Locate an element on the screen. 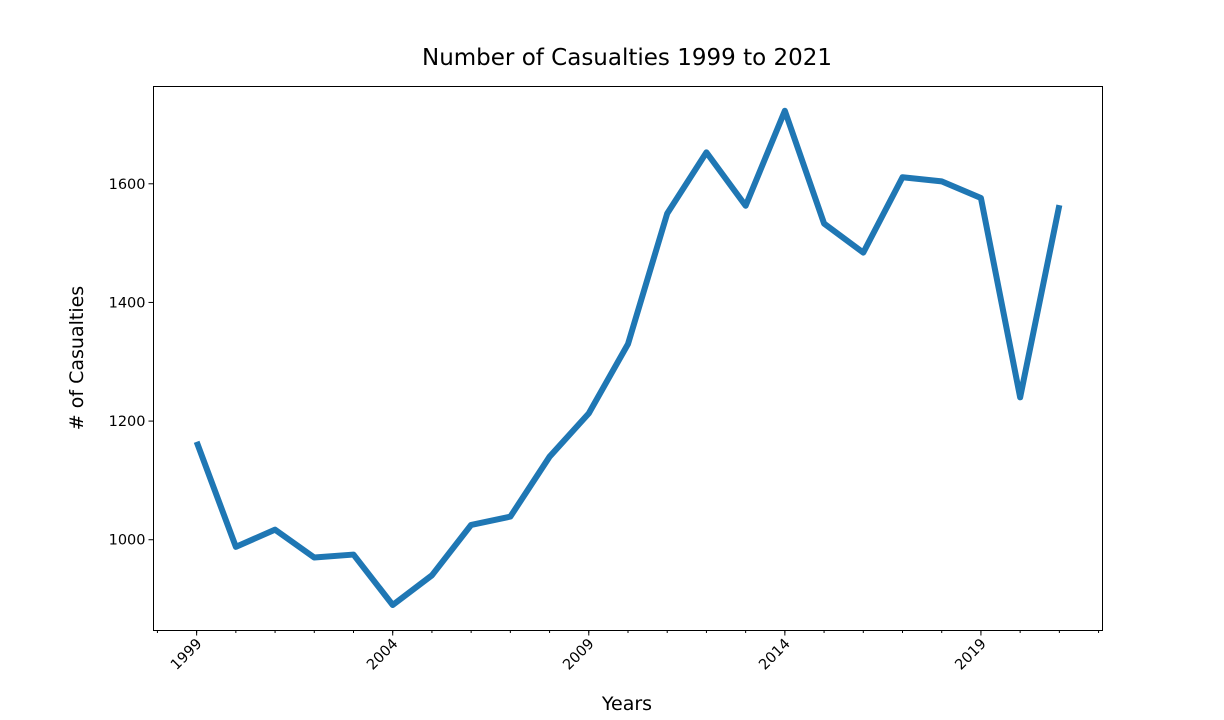 The height and width of the screenshot is (720, 1224). x-tick-label: 2009 is located at coordinates (578, 654).